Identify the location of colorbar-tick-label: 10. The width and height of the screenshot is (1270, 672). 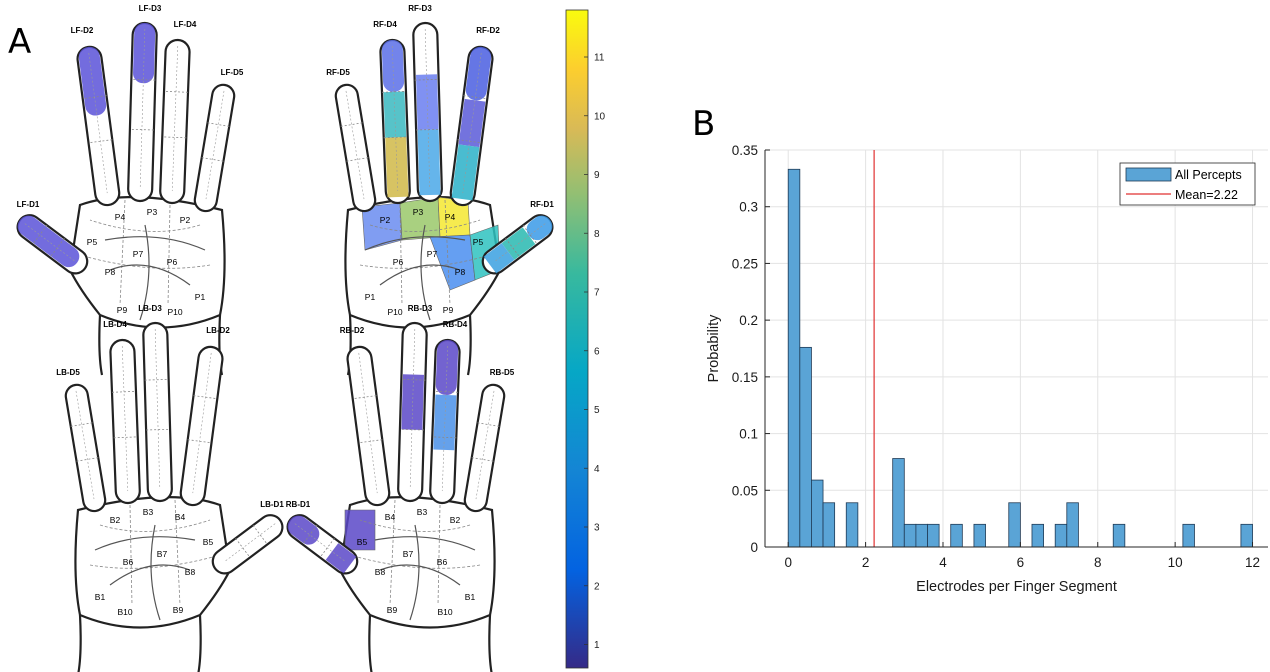
(600, 116).